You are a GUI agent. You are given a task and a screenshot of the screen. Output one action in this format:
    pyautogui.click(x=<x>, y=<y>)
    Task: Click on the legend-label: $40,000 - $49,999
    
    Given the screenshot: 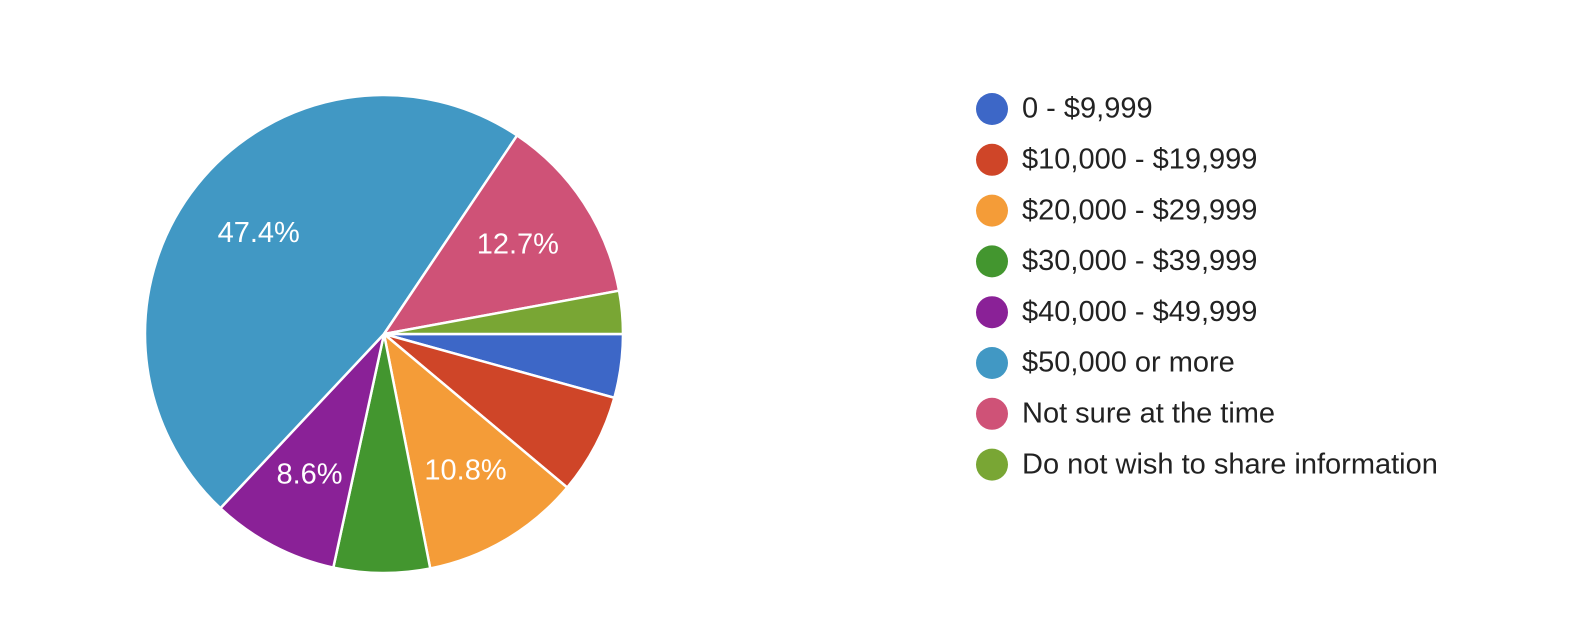 What is the action you would take?
    pyautogui.click(x=1139, y=312)
    